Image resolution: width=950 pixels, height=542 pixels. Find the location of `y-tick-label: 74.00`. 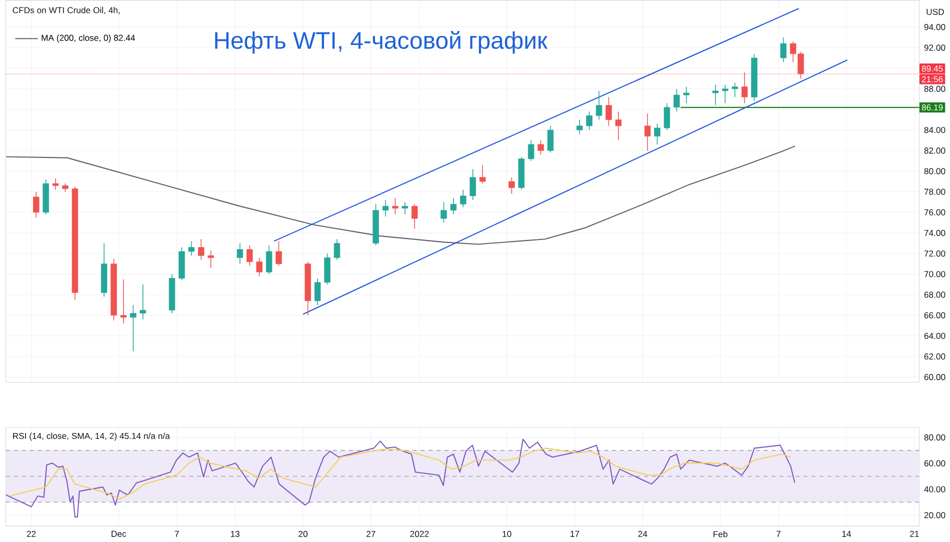

y-tick-label: 74.00 is located at coordinates (935, 233).